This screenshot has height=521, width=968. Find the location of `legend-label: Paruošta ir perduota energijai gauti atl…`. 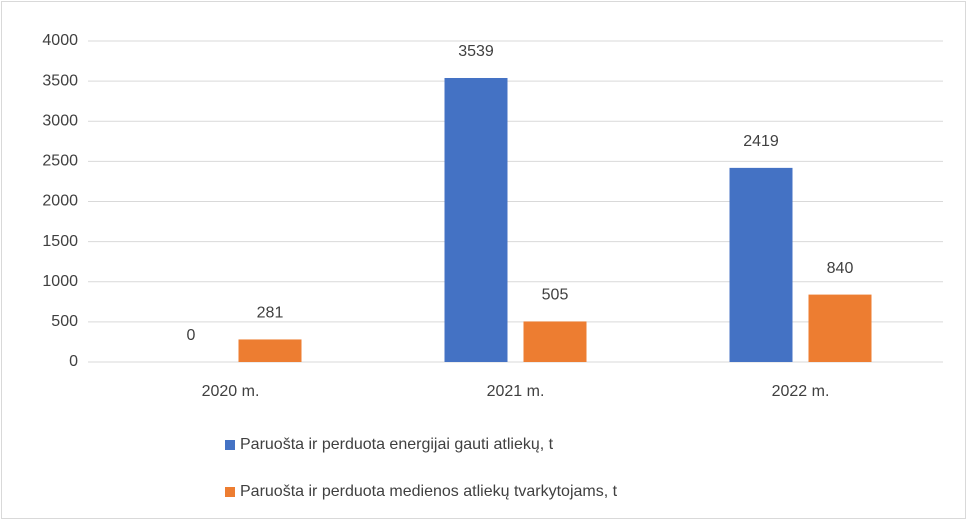

legend-label: Paruošta ir perduota energijai gauti atl… is located at coordinates (397, 444).